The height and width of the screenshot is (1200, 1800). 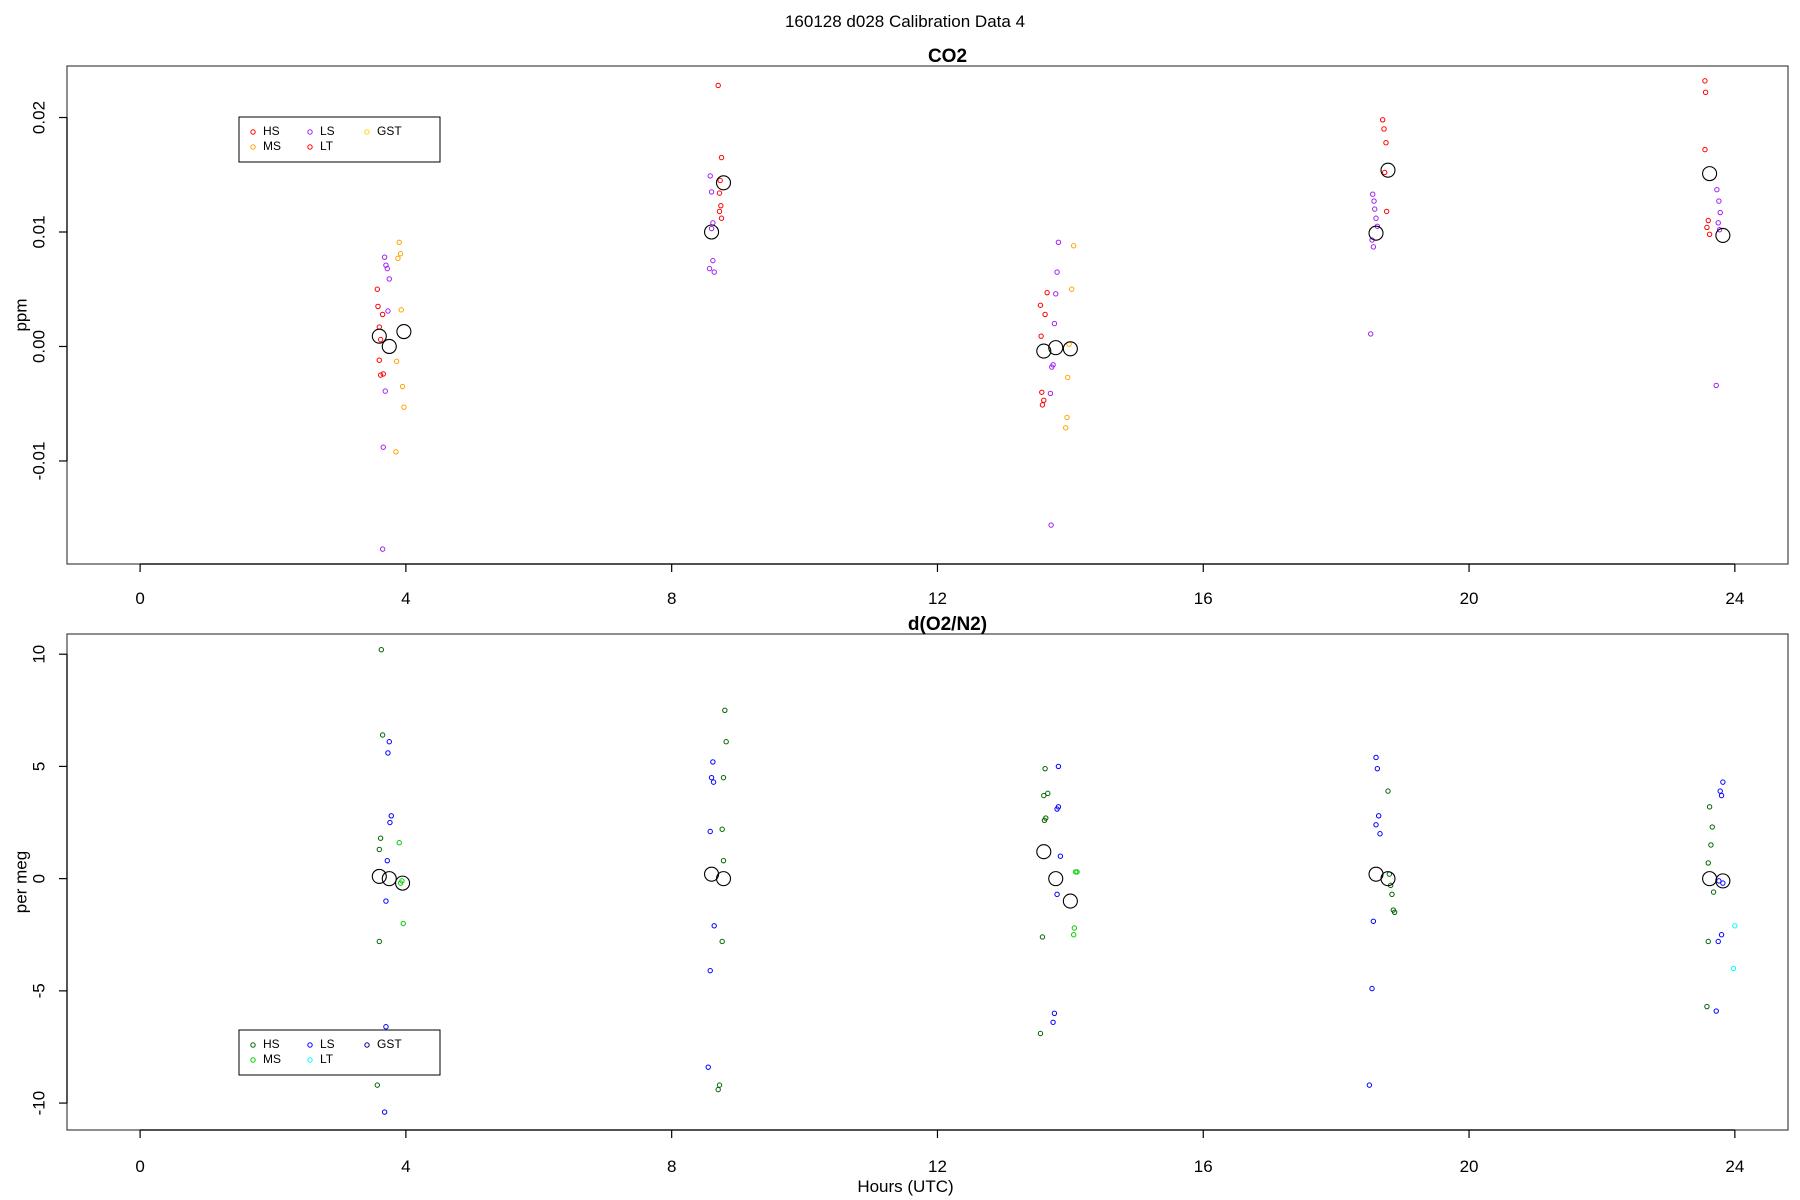 What do you see at coordinates (905, 21) in the screenshot?
I see `figure-title: 160128 d028 Calibration Data 4` at bounding box center [905, 21].